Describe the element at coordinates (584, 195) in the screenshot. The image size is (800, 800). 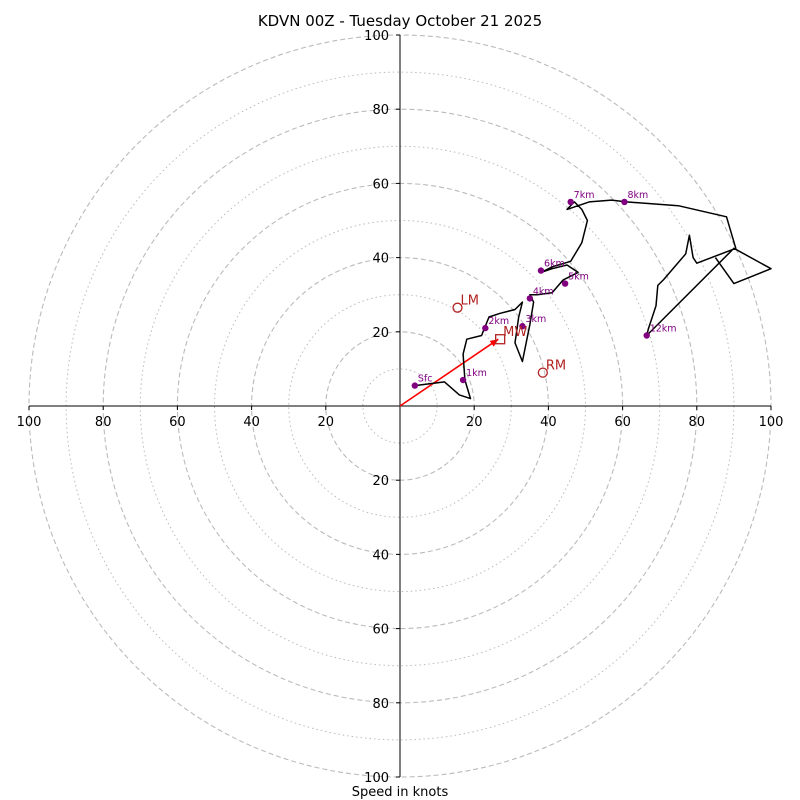
I see `height-marker-label: 7km` at that location.